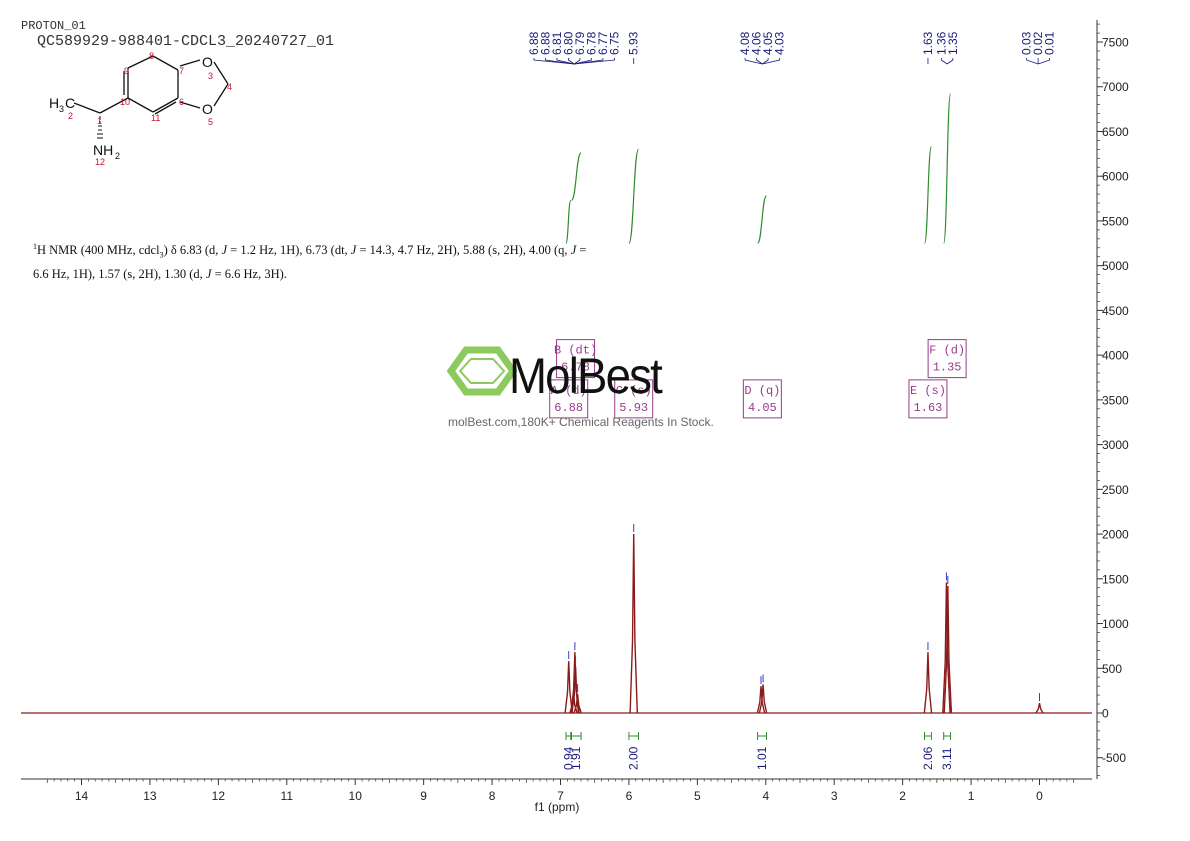 This screenshot has height=841, width=1190. I want to click on atom-number-1: 1, so click(99, 121).